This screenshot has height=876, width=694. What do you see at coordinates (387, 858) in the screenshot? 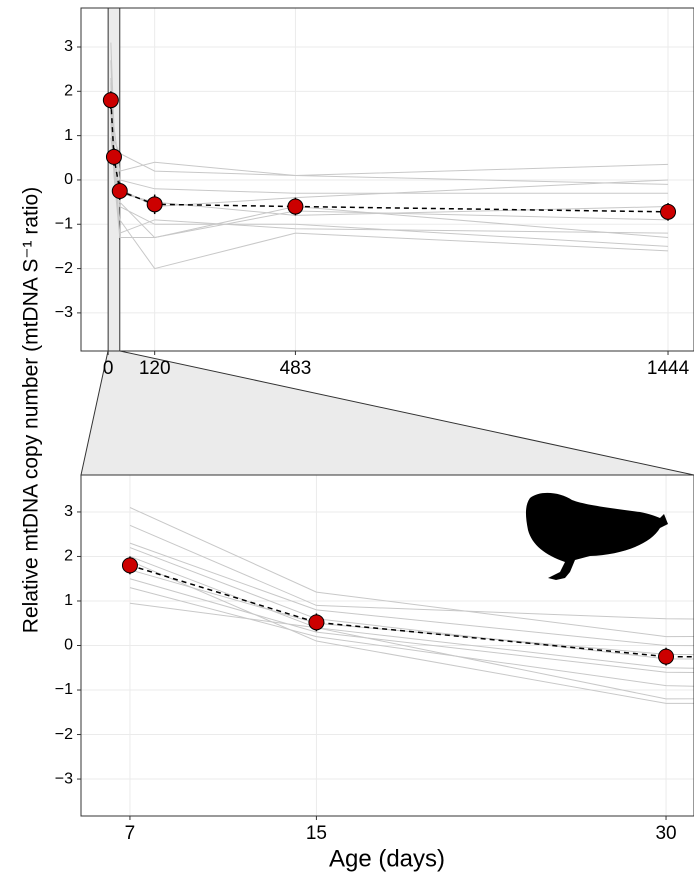
I see `x-axis-label: Age (days)` at bounding box center [387, 858].